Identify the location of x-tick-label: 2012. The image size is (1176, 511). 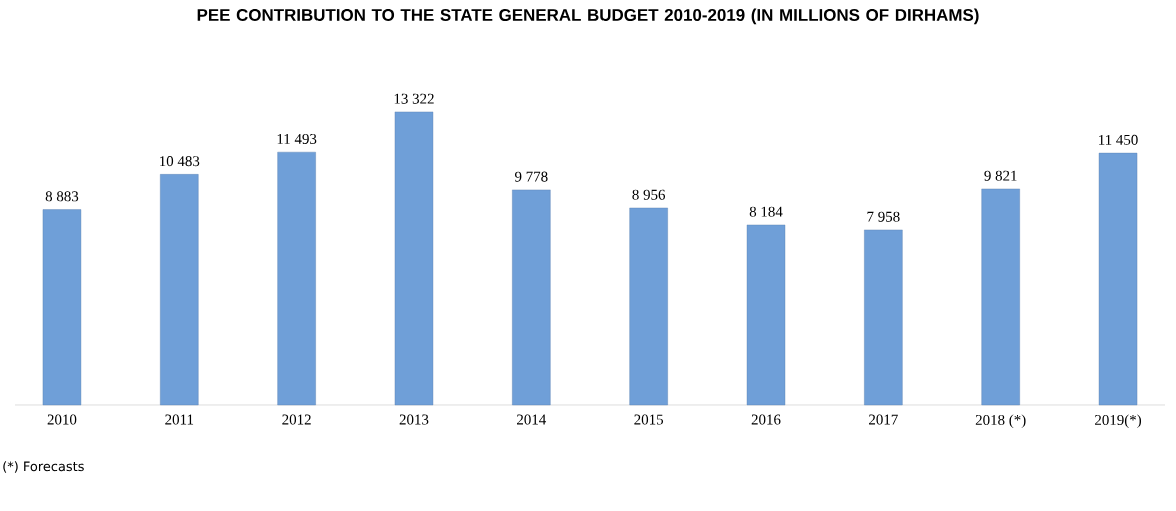
(296, 419).